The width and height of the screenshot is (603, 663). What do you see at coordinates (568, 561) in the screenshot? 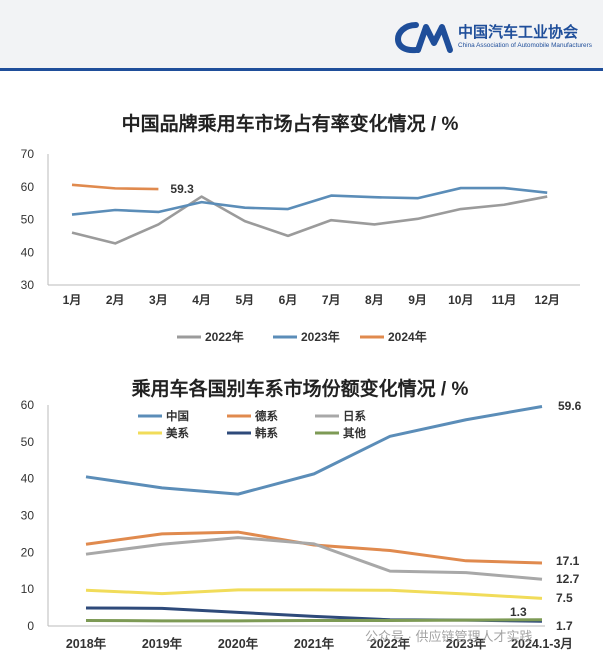
I see `end-value-label: 17.1` at bounding box center [568, 561].